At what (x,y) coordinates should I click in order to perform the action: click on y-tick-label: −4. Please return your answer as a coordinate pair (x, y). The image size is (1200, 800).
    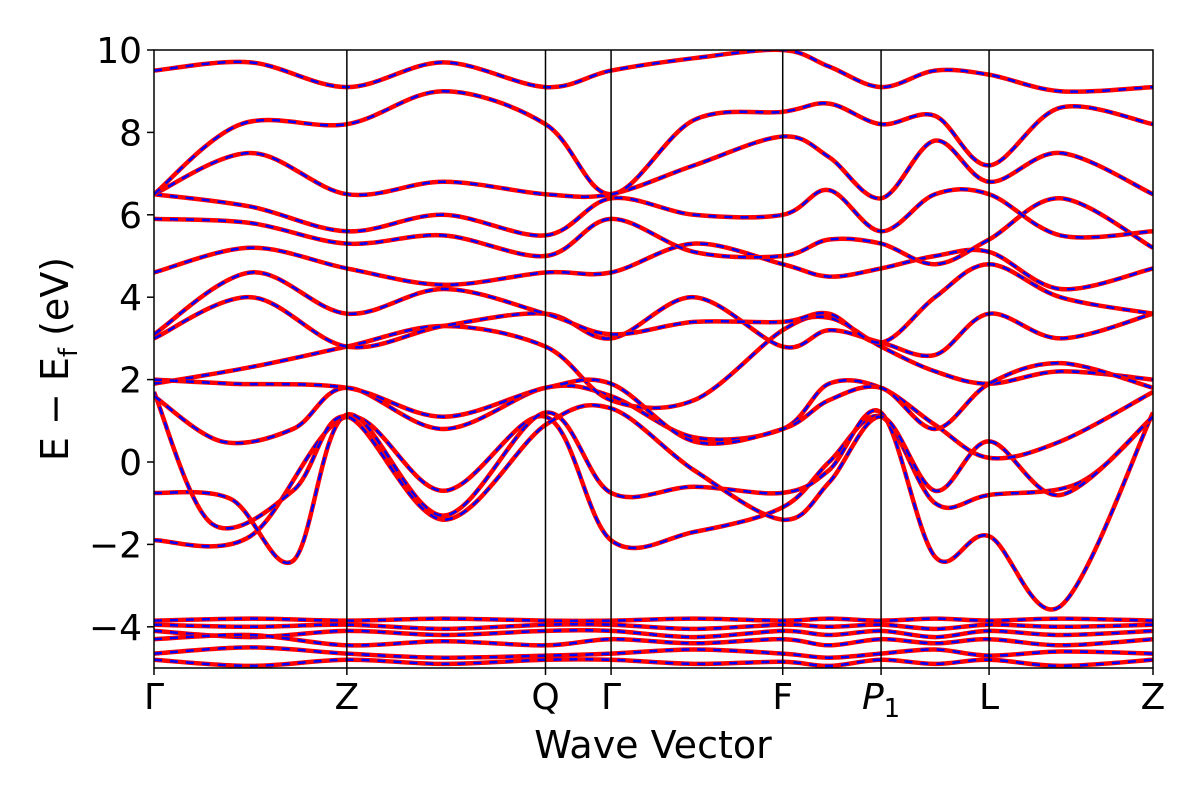
    Looking at the image, I should click on (115, 628).